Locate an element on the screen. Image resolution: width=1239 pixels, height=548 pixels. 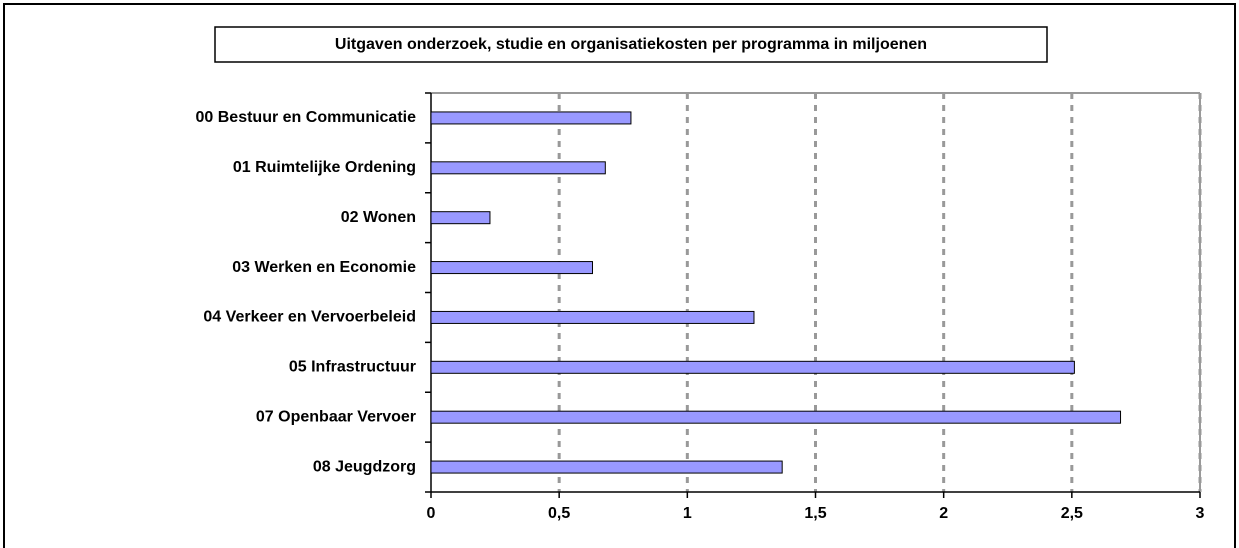
x-tick-label: 0 is located at coordinates (431, 513).